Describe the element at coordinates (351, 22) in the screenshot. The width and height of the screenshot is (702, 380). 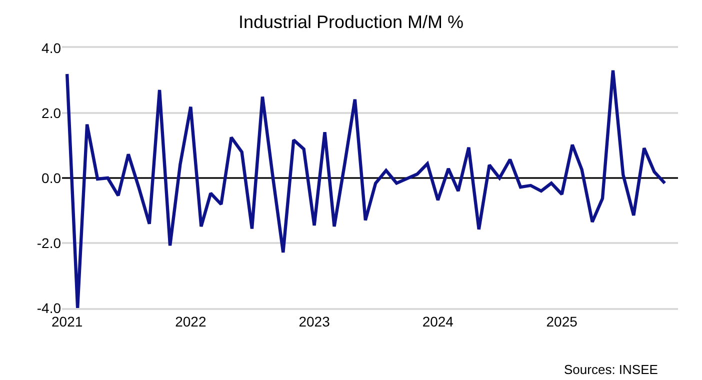
I see `chart-title: Industrial Production M/M %` at that location.